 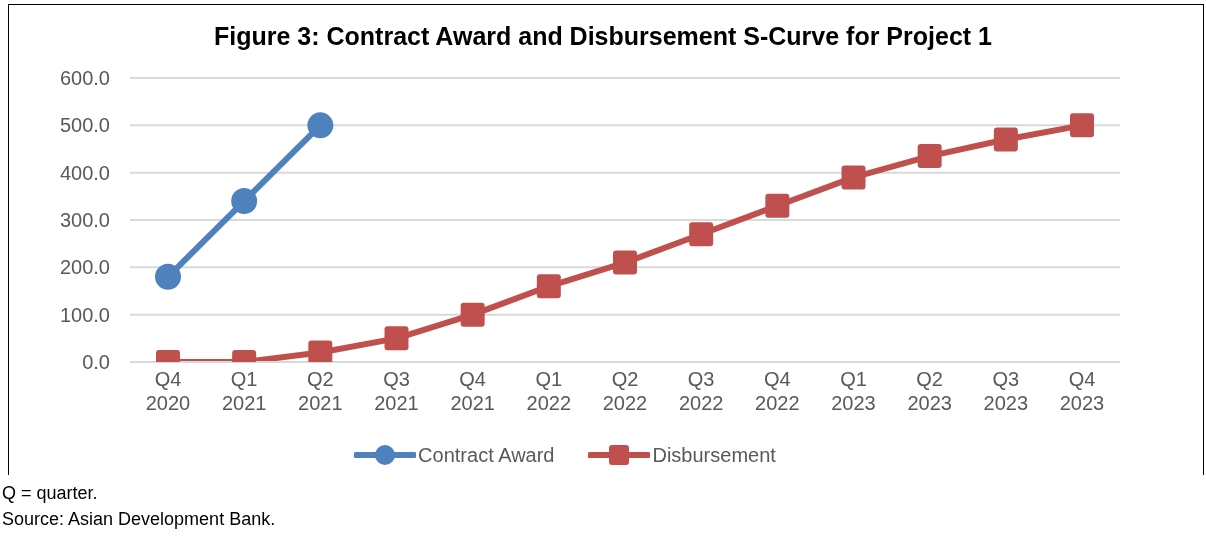 I want to click on x-tick-label: Q2 2023, so click(x=929, y=391).